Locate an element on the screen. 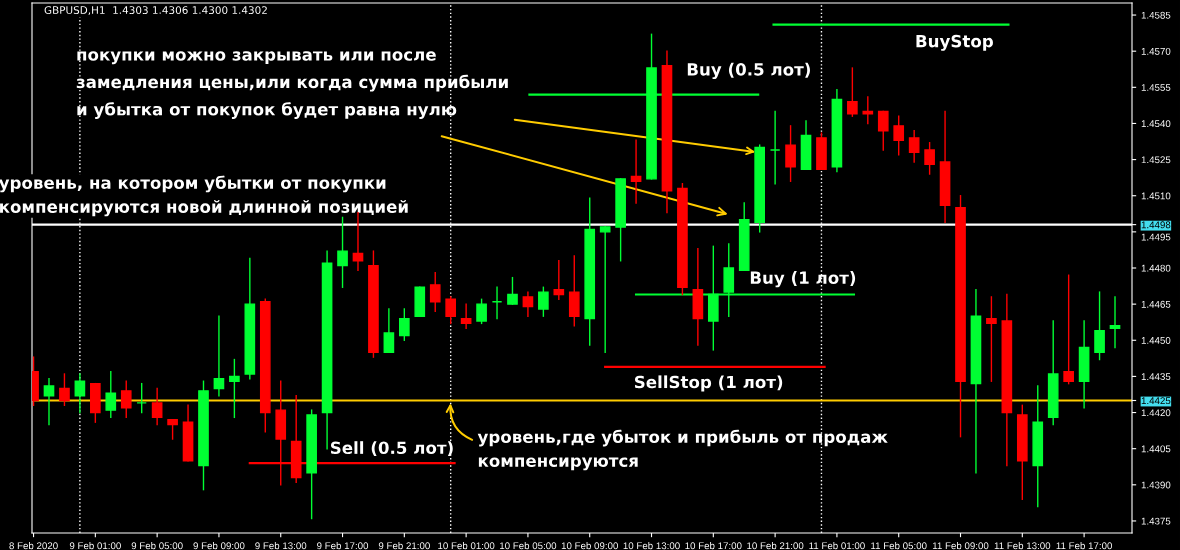 The height and width of the screenshot is (550, 1180). x-tick-label: 11 Feb 17:00 is located at coordinates (1084, 546).